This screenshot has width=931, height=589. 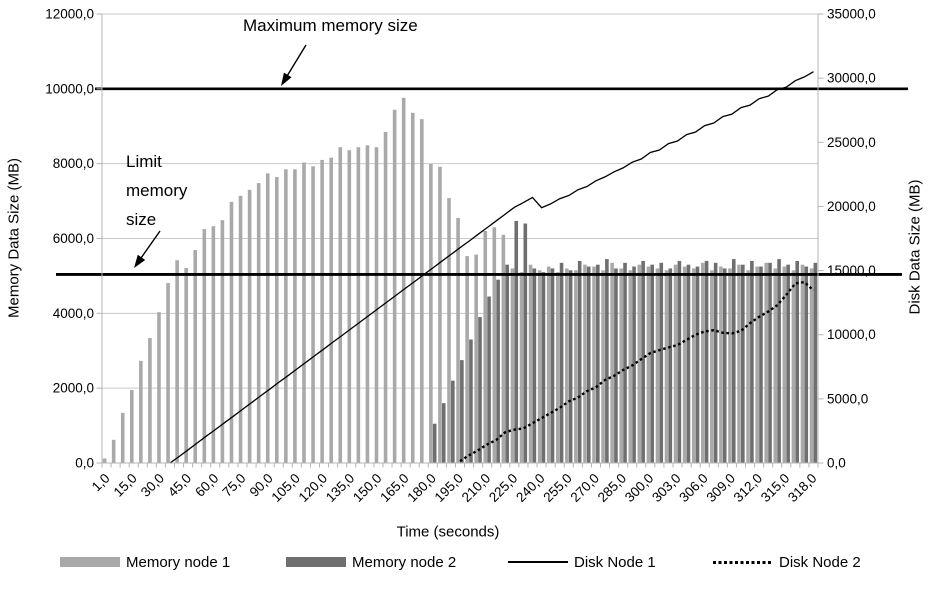 I want to click on x-axis-tick-label: 165,0, so click(x=394, y=488).